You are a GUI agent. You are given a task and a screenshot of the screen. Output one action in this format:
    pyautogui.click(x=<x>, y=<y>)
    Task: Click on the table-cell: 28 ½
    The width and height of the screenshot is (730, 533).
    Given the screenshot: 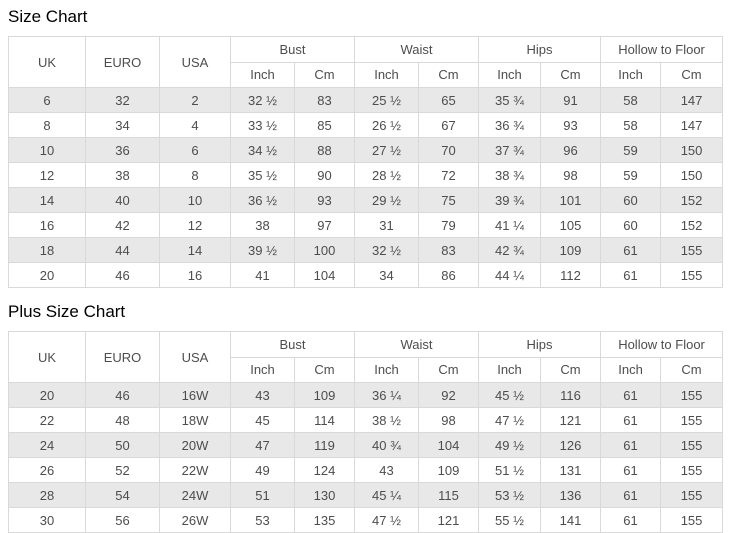 What is the action you would take?
    pyautogui.click(x=387, y=175)
    